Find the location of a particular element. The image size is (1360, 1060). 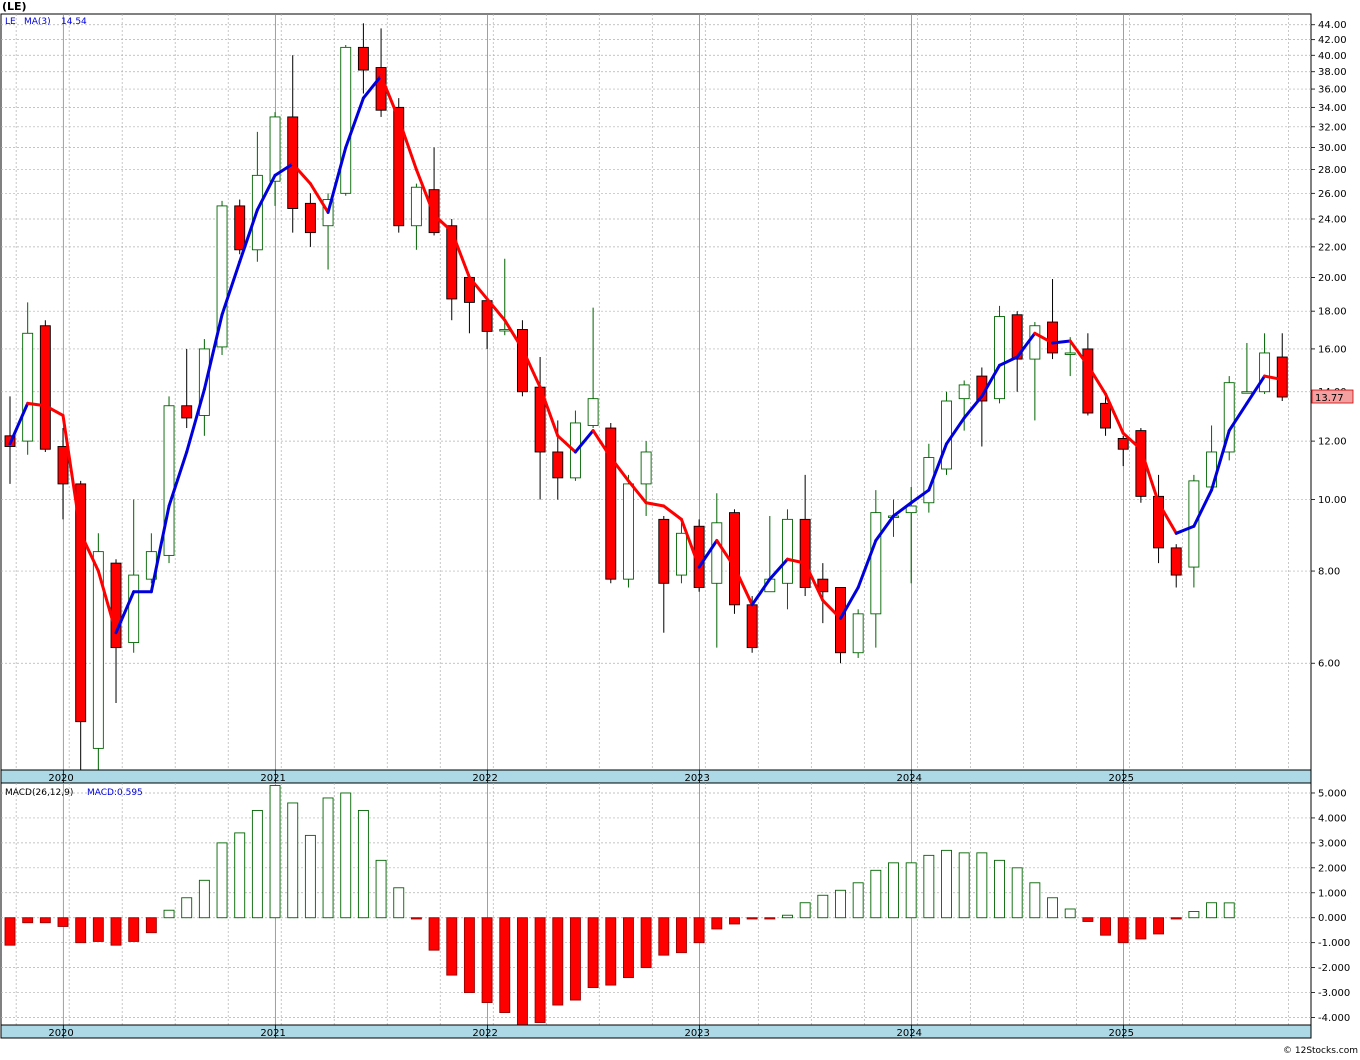

price-tick-label: 10.00 is located at coordinates (1332, 500).